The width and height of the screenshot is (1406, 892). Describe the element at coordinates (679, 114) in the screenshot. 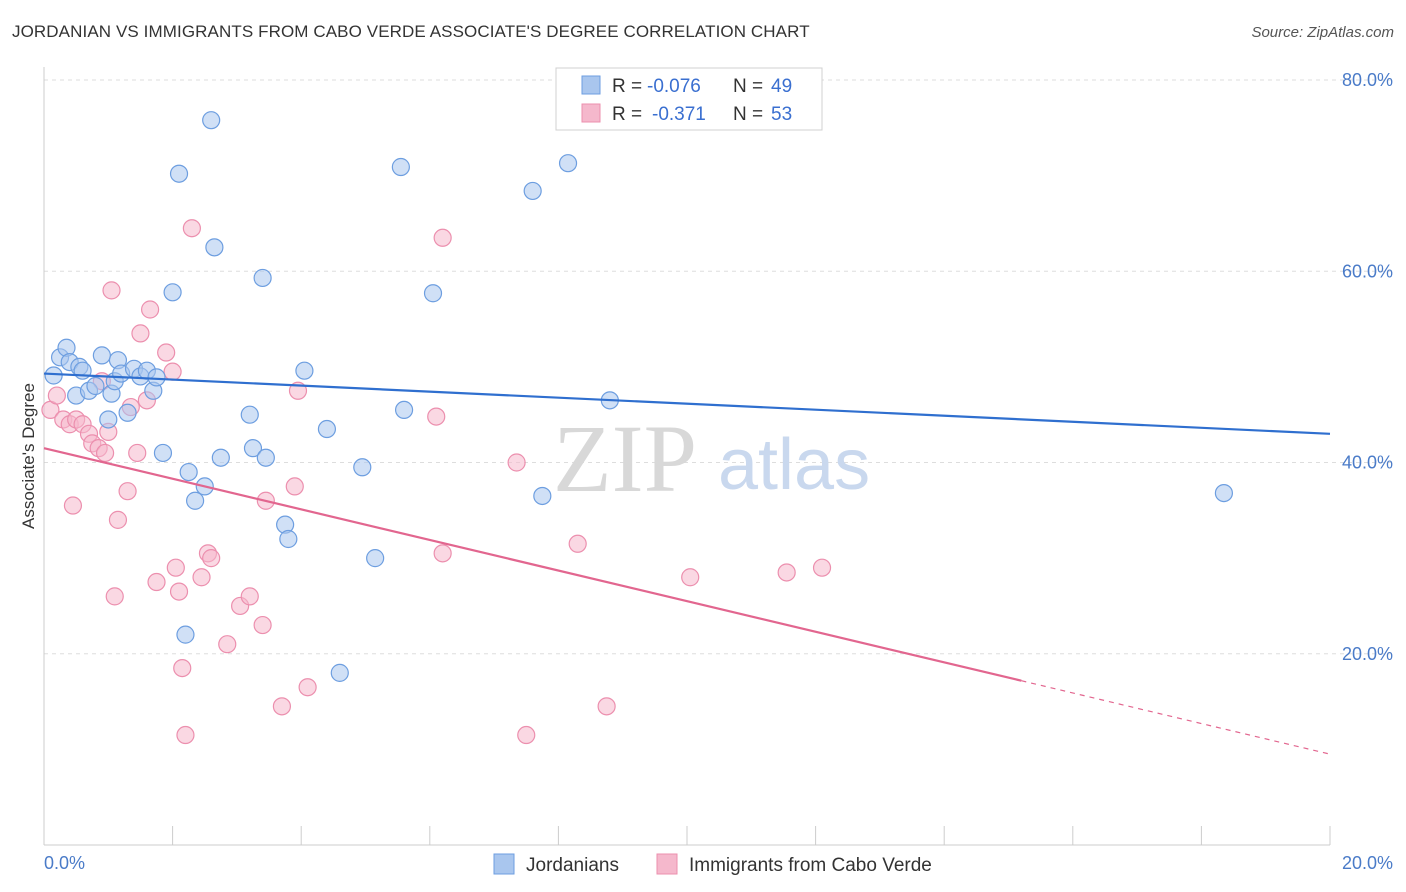

I see `legend-r-value-2: -0.371` at that location.